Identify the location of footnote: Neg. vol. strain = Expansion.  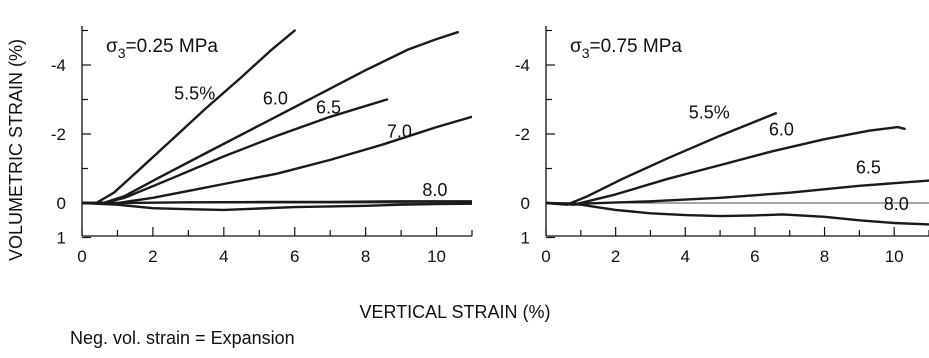
(182, 338).